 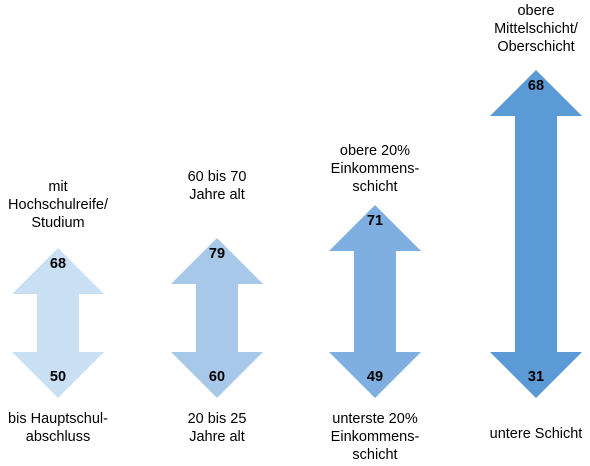 What do you see at coordinates (217, 186) in the screenshot?
I see `top-label-2: 60 bis 70 Jahre alt` at bounding box center [217, 186].